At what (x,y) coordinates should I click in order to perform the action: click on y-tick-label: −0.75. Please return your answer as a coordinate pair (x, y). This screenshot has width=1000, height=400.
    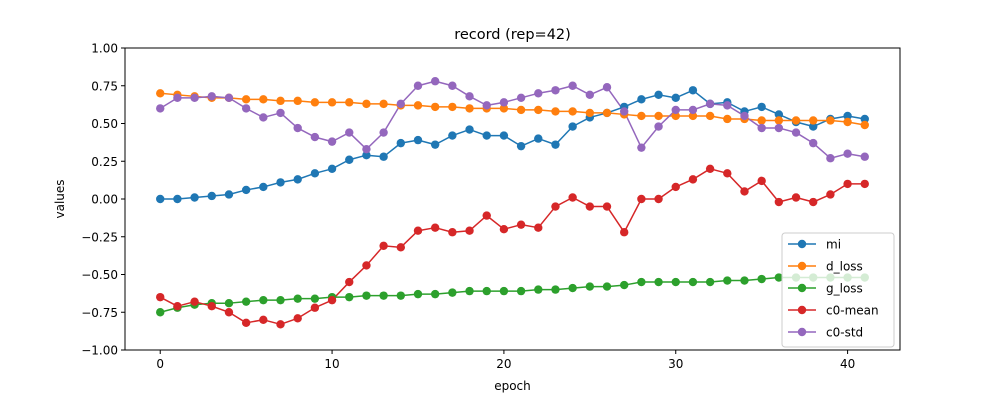
    Looking at the image, I should click on (99, 313).